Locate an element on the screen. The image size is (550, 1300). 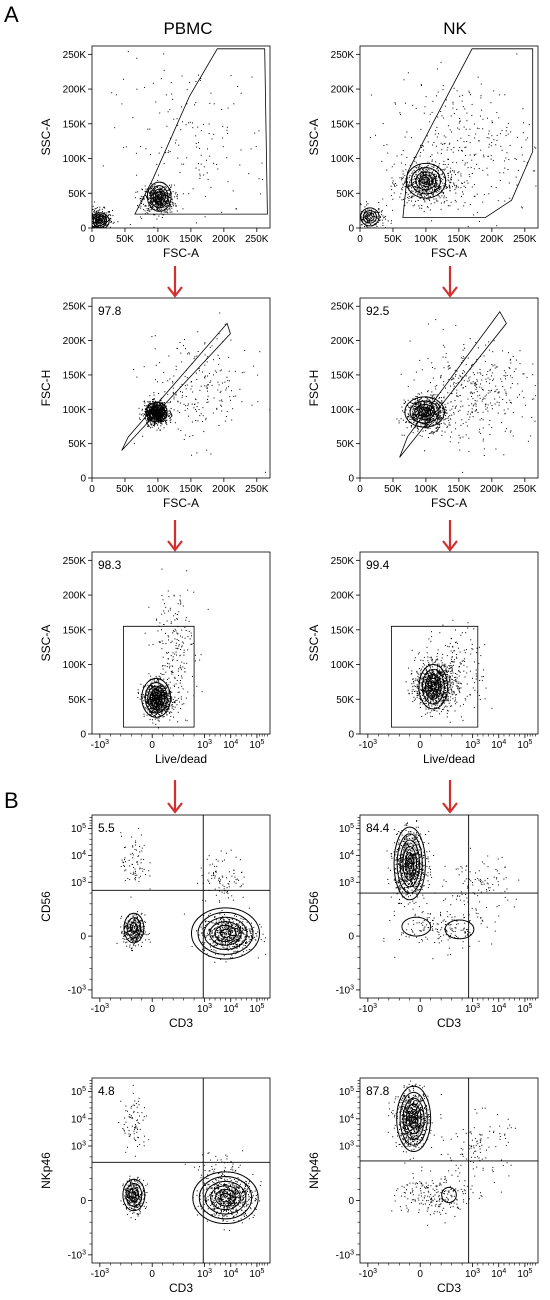
y-tick-label: 200K is located at coordinates (343, 341).